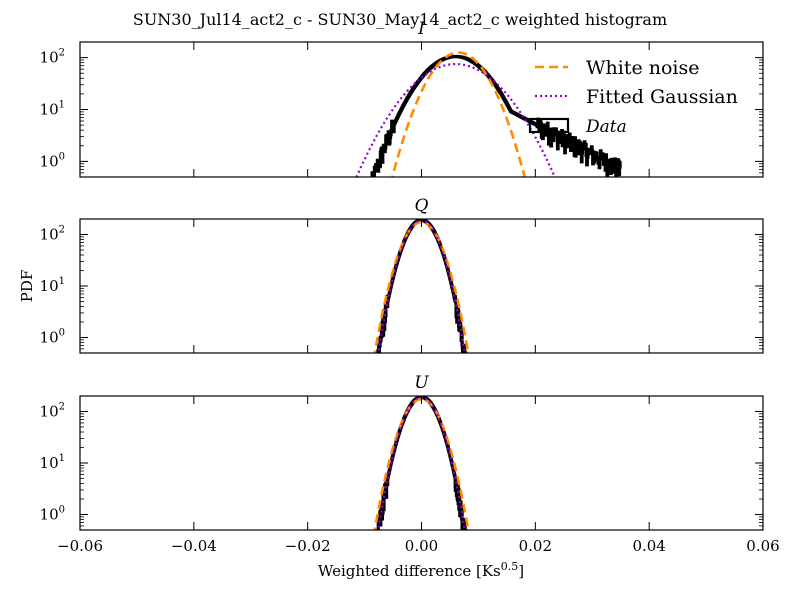 Image resolution: width=800 pixels, height=600 pixels. What do you see at coordinates (27, 286) in the screenshot?
I see `y-axis-label: PDF` at bounding box center [27, 286].